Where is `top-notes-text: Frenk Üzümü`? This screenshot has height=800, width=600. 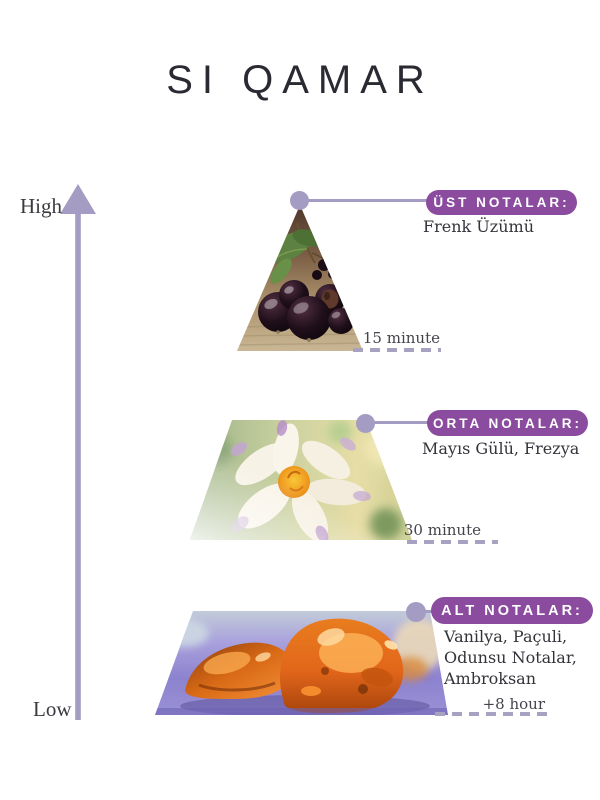
top-notes-text: Frenk Üzümü is located at coordinates (478, 226).